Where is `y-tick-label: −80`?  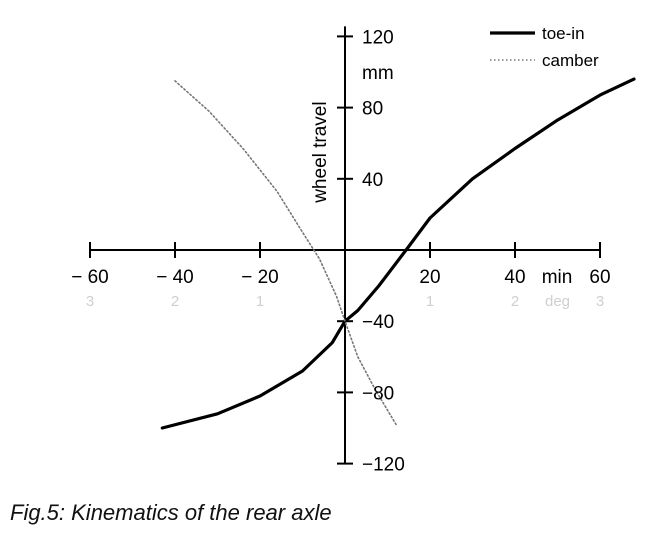
y-tick-label: −80 is located at coordinates (378, 393).